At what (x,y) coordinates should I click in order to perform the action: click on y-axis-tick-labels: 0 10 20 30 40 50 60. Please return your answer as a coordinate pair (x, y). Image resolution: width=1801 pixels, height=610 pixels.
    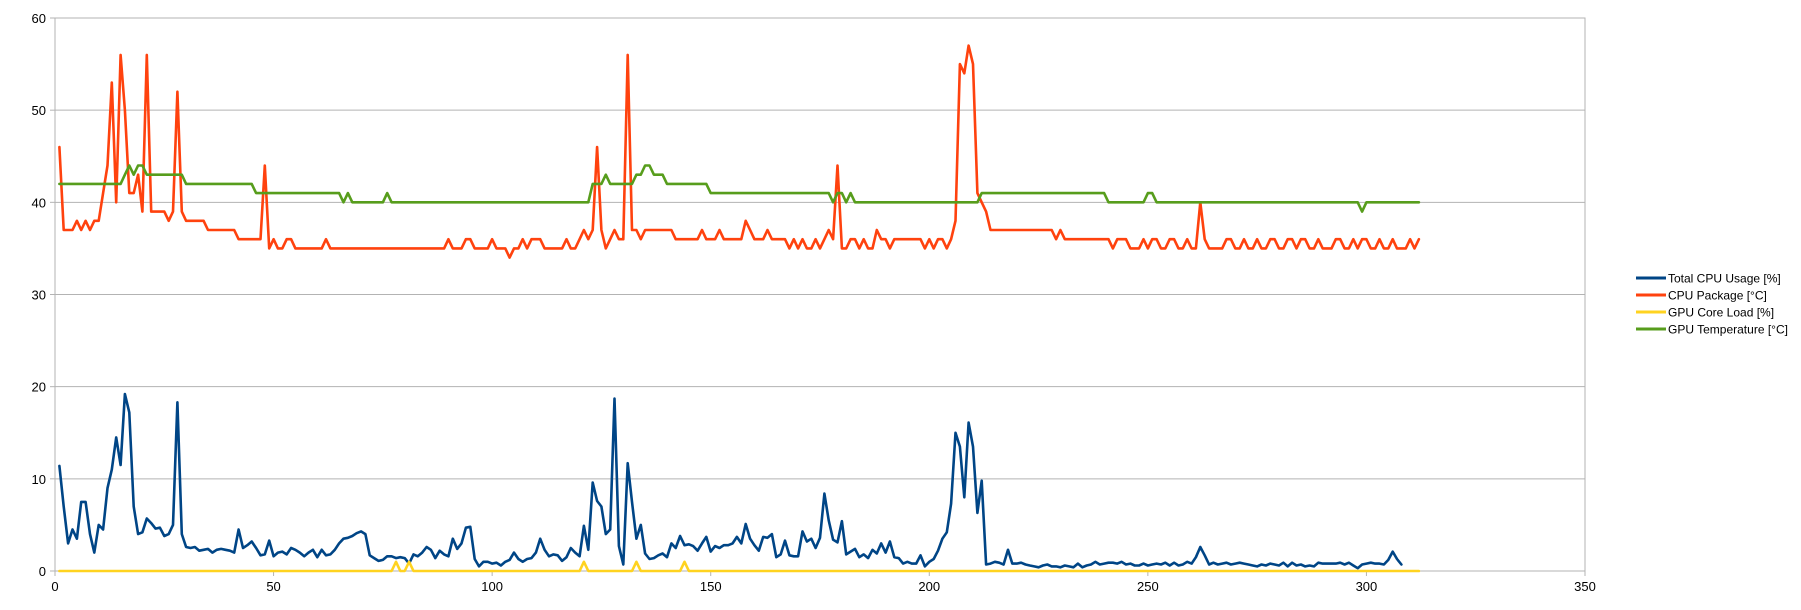
    Looking at the image, I should click on (39, 295).